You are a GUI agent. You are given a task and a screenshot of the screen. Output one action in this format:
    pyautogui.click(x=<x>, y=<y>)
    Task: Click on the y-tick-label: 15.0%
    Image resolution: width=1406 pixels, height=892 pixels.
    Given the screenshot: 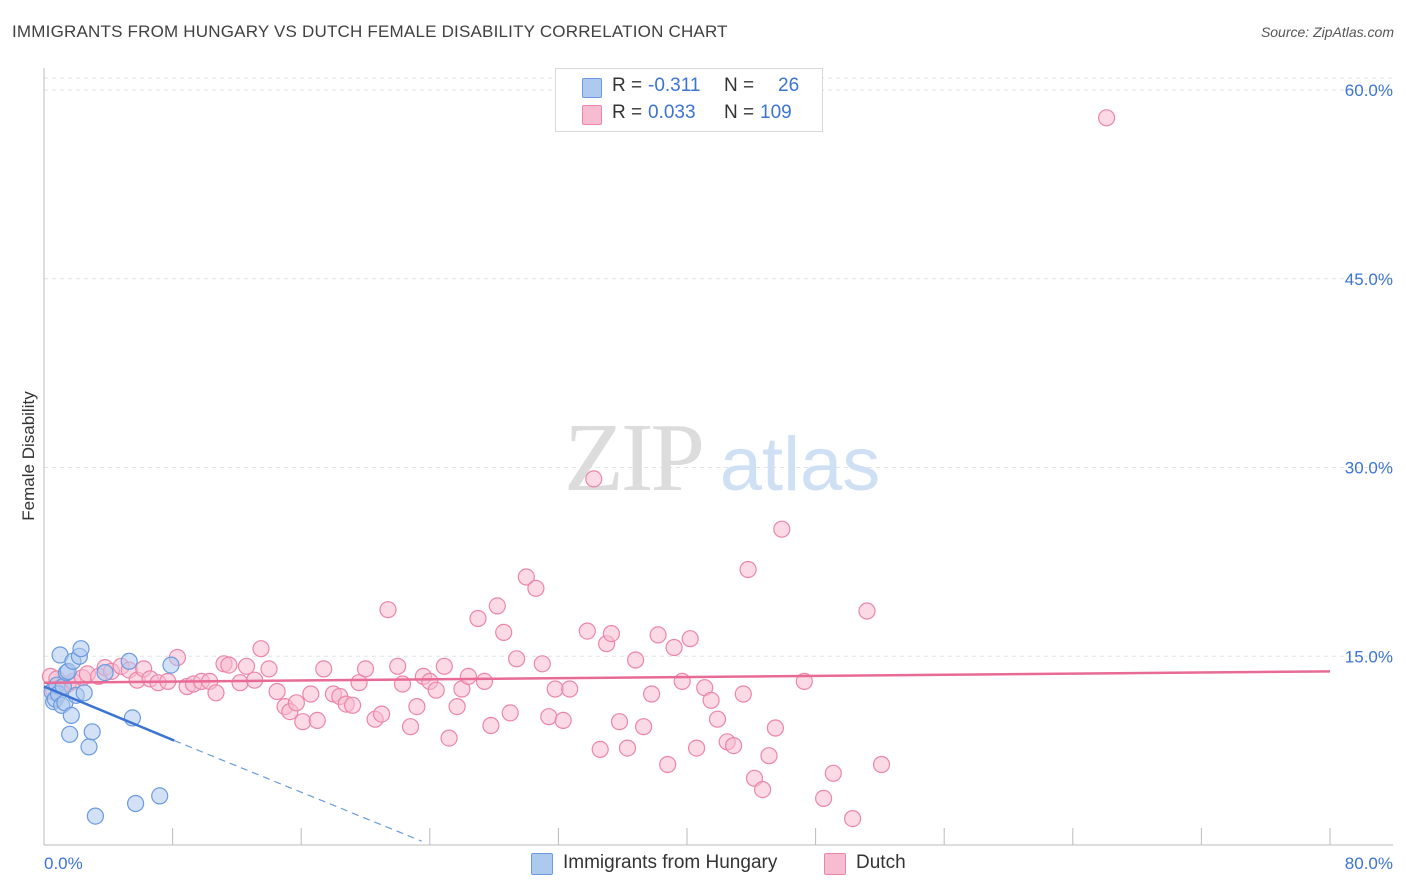 What is the action you would take?
    pyautogui.click(x=1369, y=656)
    